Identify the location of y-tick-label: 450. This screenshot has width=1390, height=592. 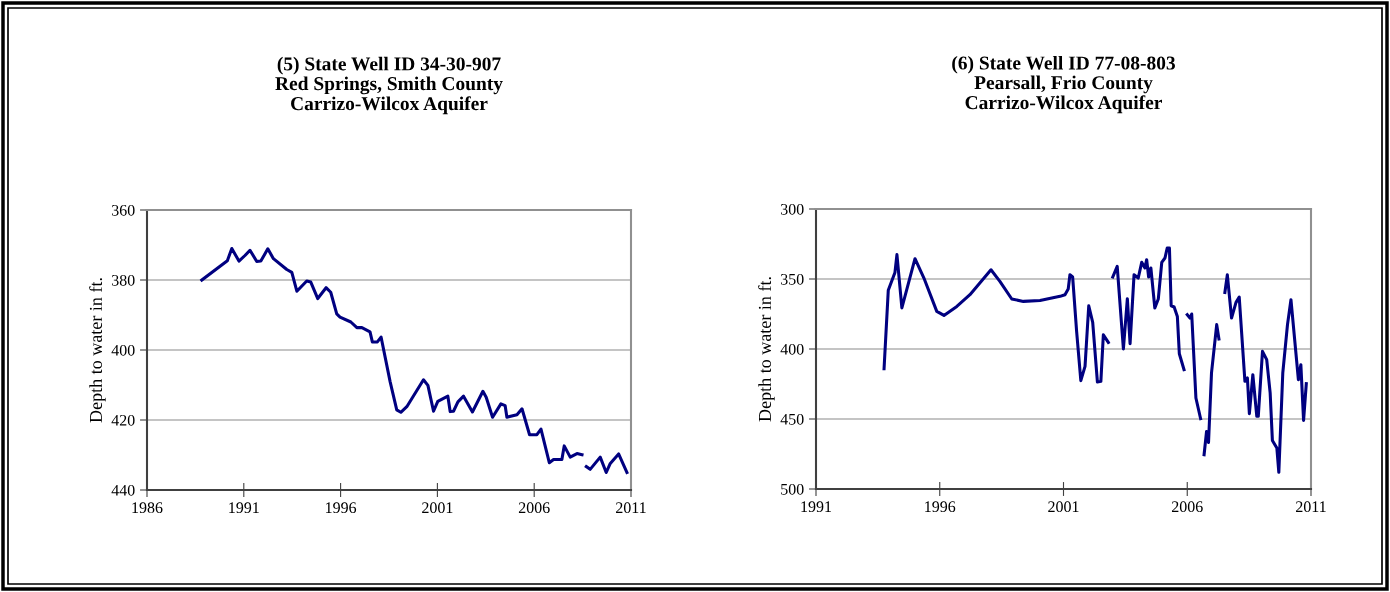
(792, 419).